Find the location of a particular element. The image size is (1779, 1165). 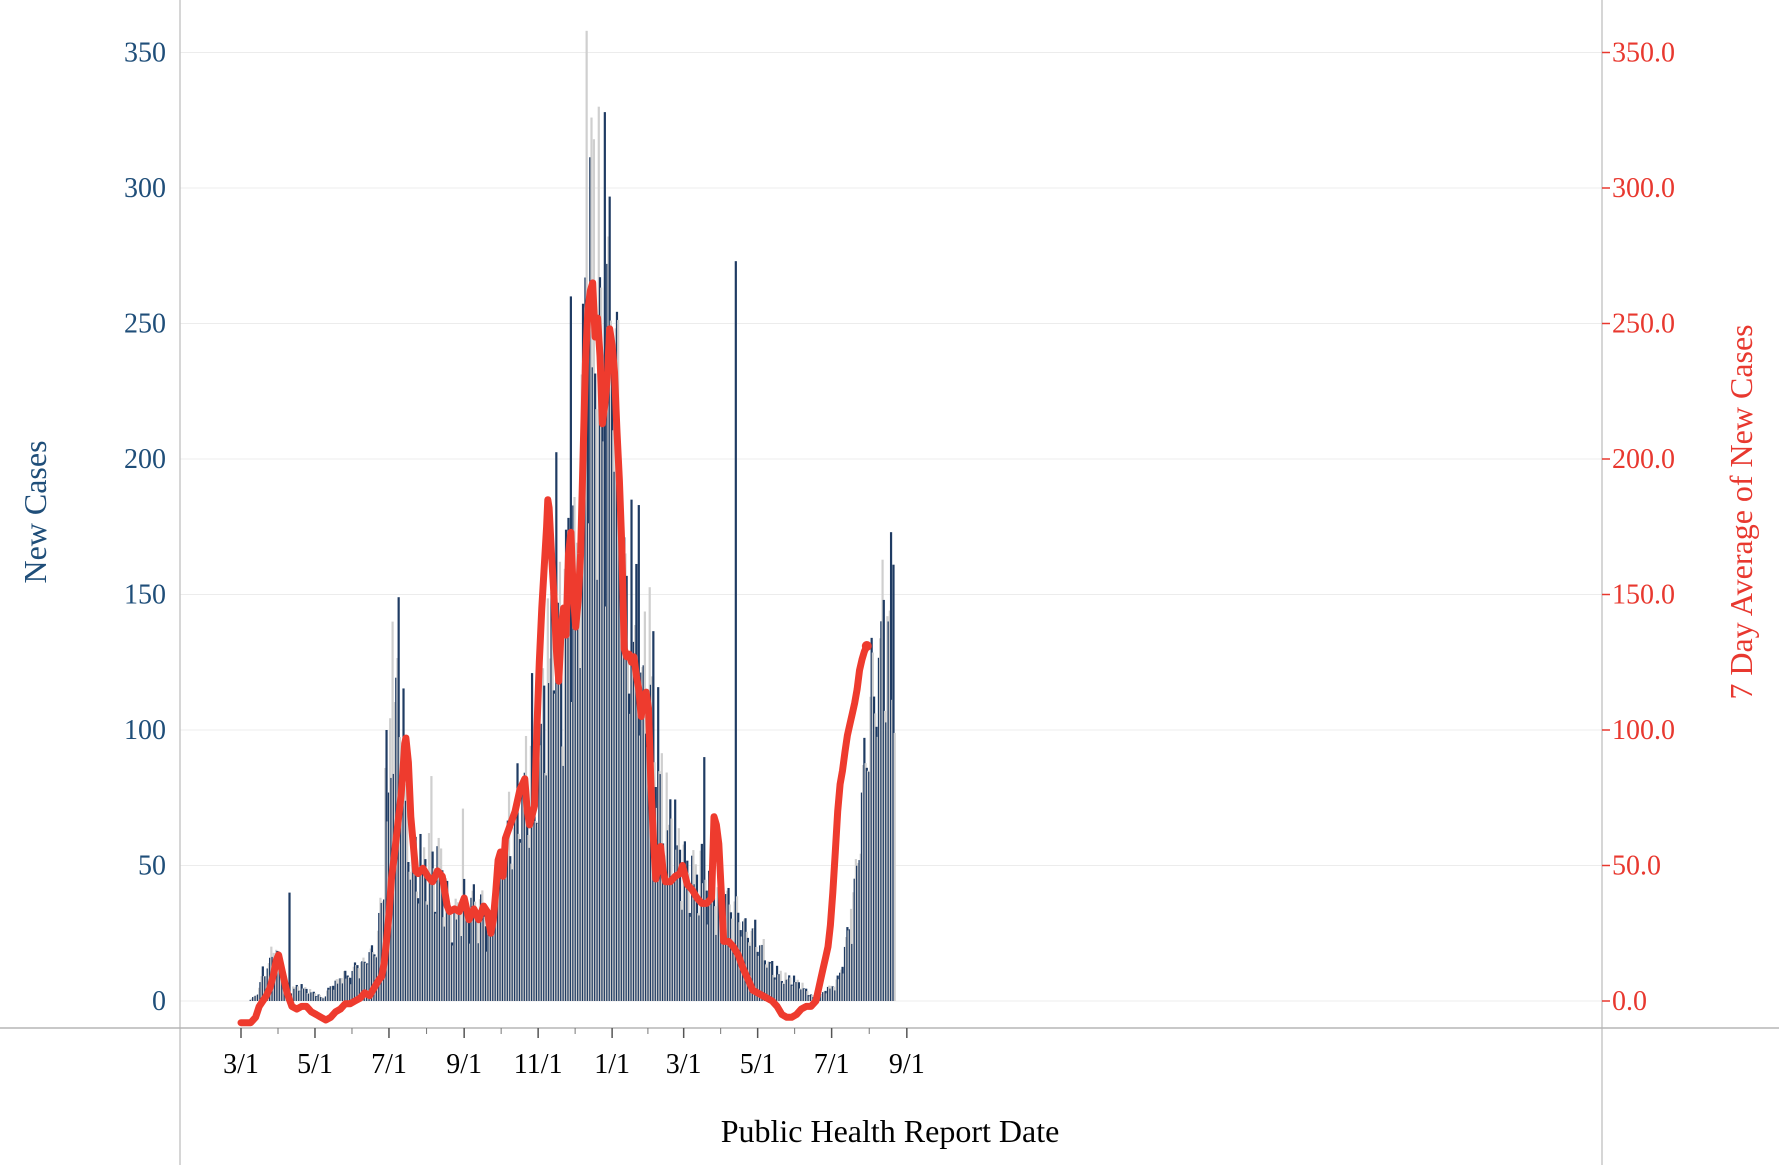

x-tick-label: 3/1 is located at coordinates (684, 1064).